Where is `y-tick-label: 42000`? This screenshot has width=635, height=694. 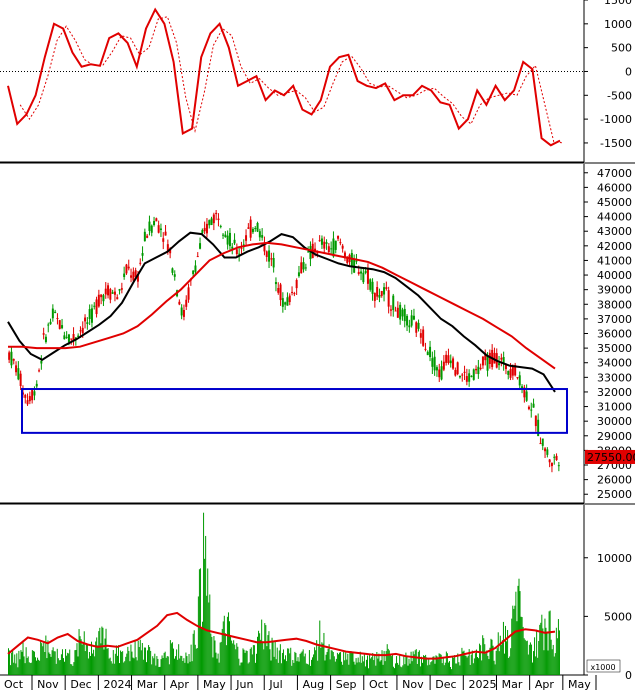 y-tick-label: 42000 is located at coordinates (614, 246).